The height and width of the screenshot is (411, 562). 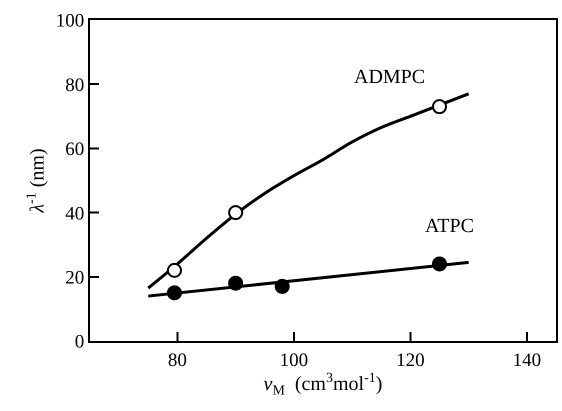 I want to click on y-tick-label: 40, so click(x=74, y=213).